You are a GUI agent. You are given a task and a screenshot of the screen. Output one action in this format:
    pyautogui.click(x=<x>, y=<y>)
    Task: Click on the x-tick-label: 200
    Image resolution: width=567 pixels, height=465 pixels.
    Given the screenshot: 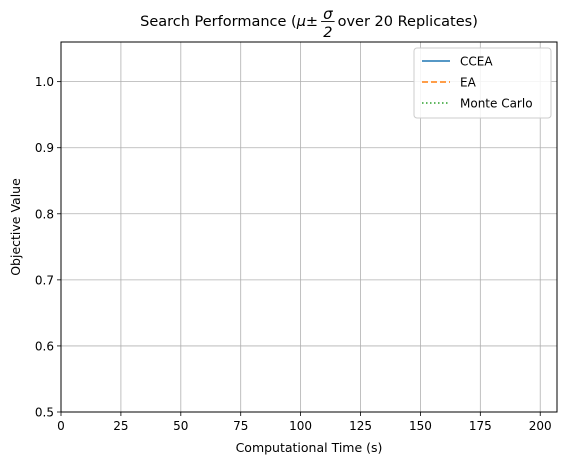 What is the action you would take?
    pyautogui.click(x=540, y=426)
    